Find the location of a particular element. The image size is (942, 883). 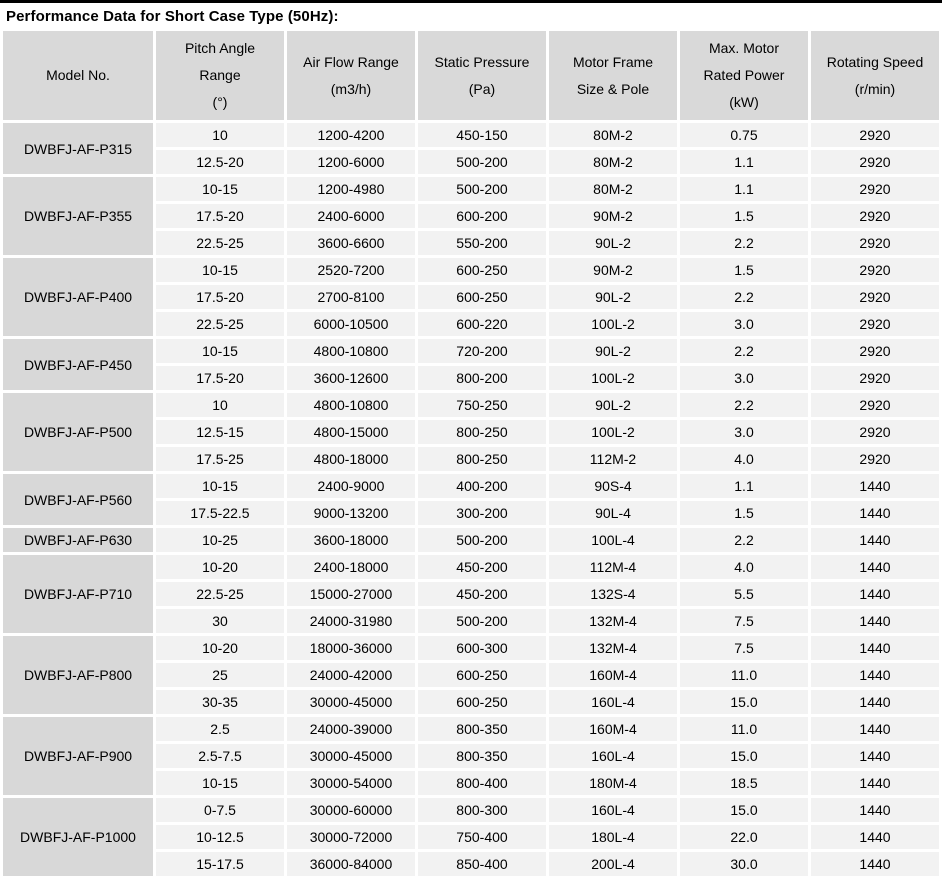

data-cell: 600-250 is located at coordinates (482, 270).